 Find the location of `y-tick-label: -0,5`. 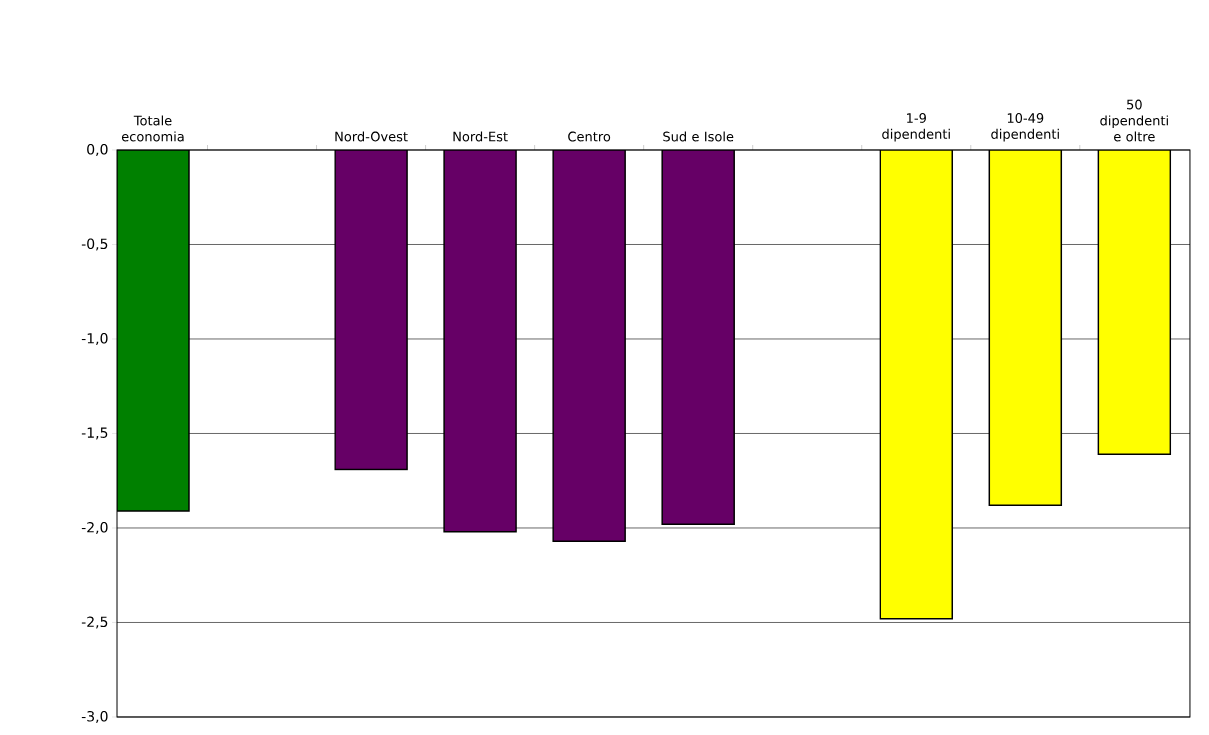

y-tick-label: -0,5 is located at coordinates (94, 244).